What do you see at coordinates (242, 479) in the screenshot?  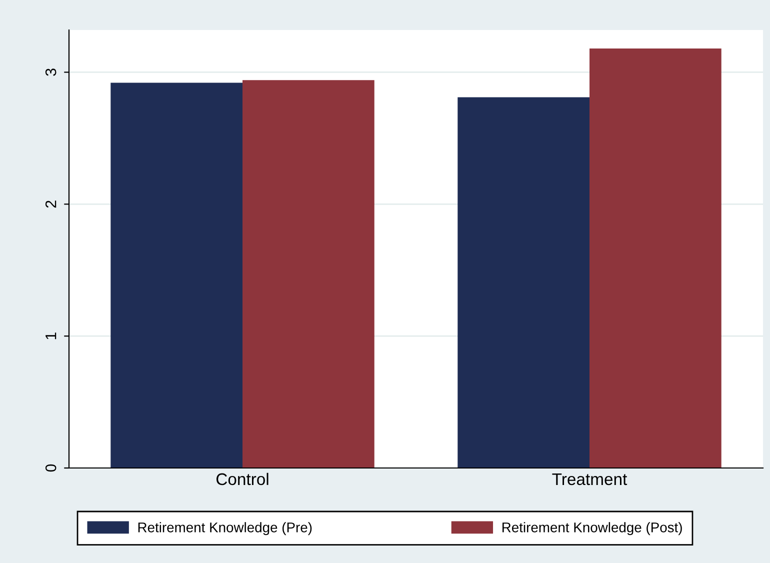 I see `x-tick-label: Control` at bounding box center [242, 479].